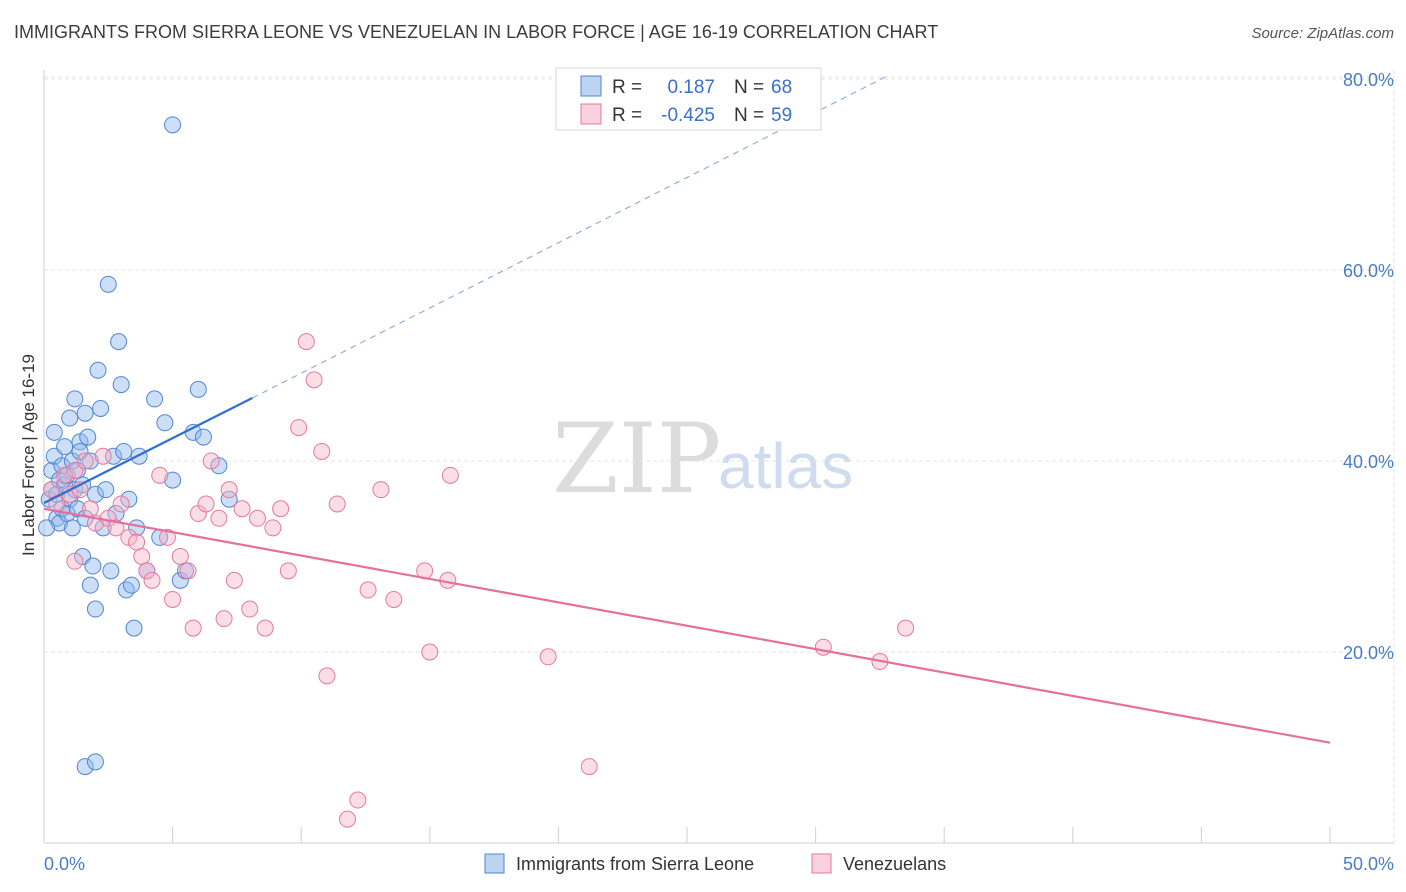 This screenshot has width=1406, height=892. What do you see at coordinates (749, 115) in the screenshot?
I see `legend-n-label-1: N =` at bounding box center [749, 115].